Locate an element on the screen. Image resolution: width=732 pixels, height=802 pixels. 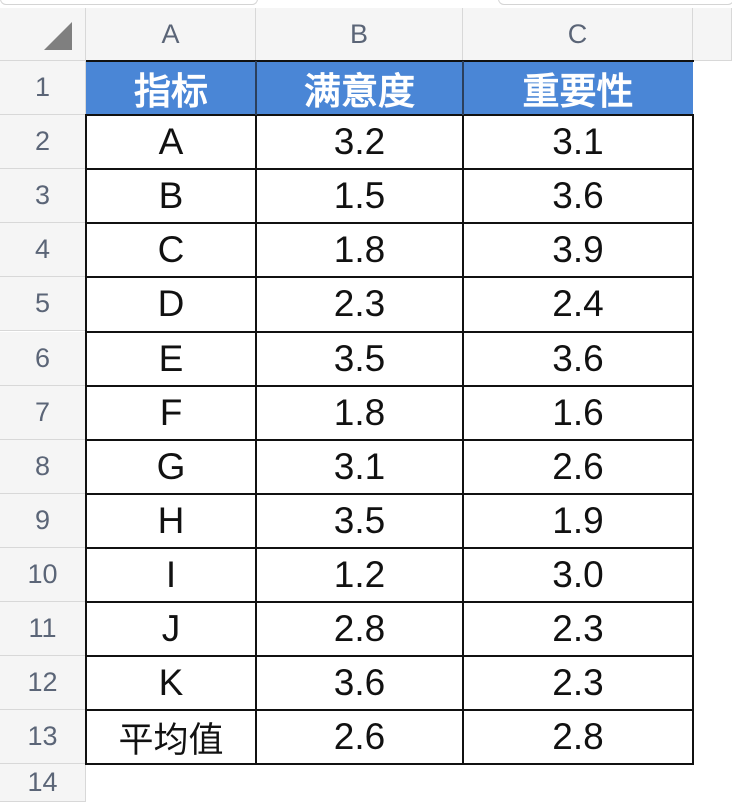
column-header-c: C is located at coordinates (578, 34).